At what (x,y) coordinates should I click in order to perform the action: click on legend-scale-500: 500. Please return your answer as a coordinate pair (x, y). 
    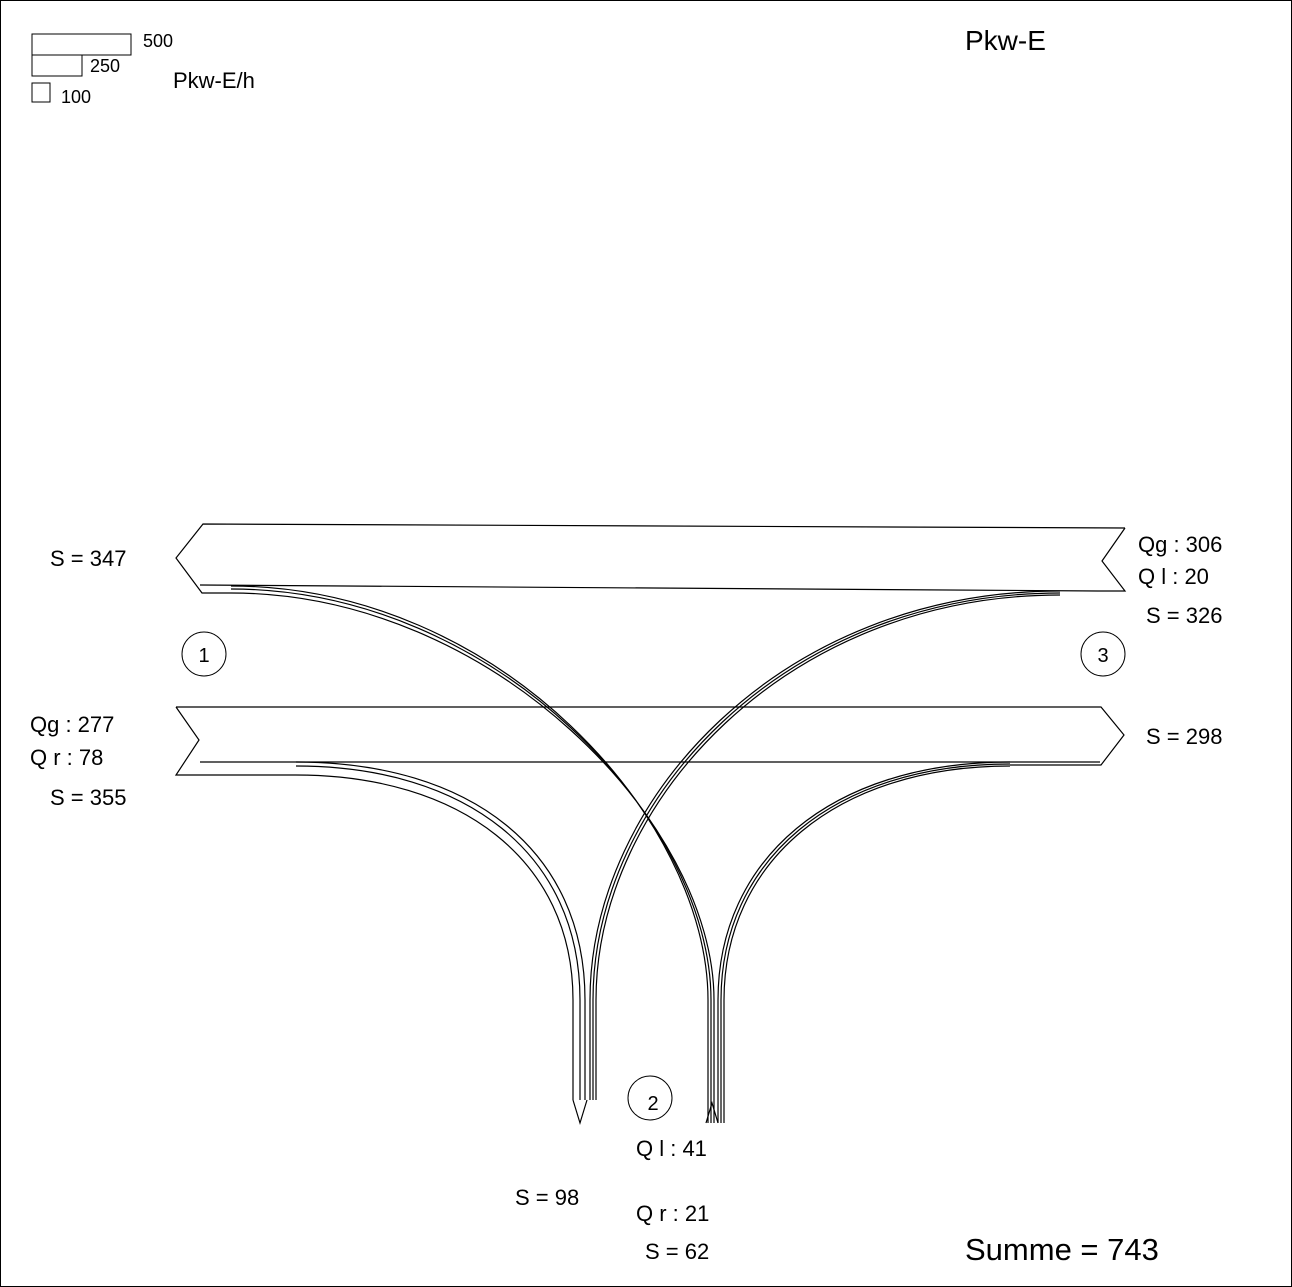
    Looking at the image, I should click on (158, 41).